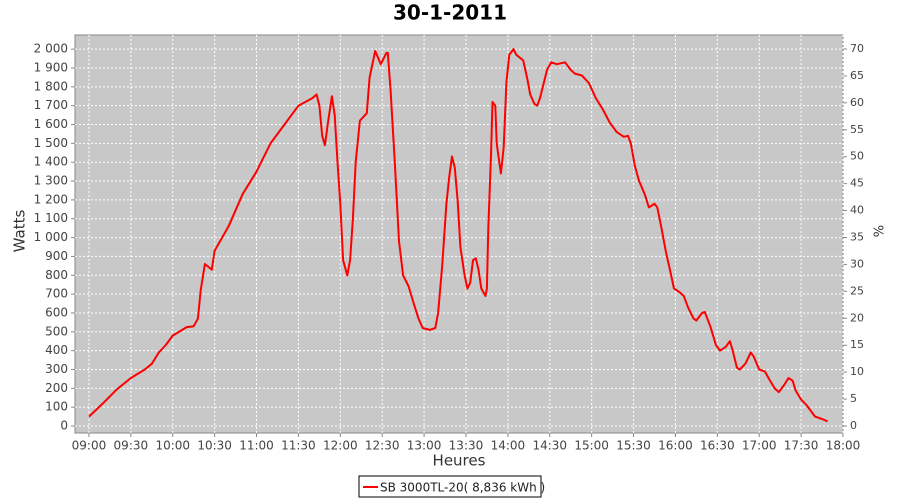  What do you see at coordinates (56, 275) in the screenshot?
I see `y-tick-label: 800` at bounding box center [56, 275].